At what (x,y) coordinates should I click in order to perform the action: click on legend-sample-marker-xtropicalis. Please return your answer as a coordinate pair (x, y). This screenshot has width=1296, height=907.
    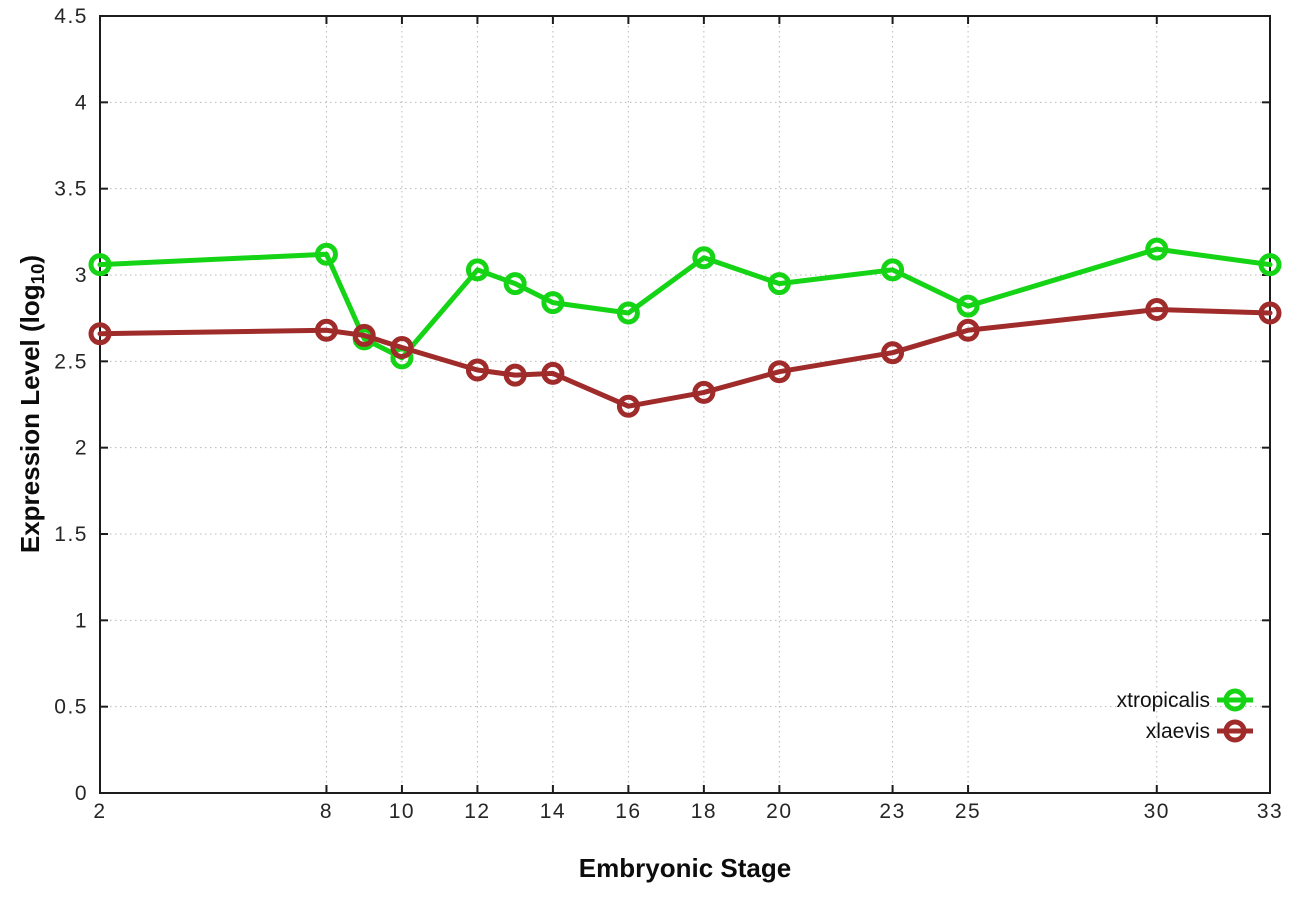
    Looking at the image, I should click on (1235, 700).